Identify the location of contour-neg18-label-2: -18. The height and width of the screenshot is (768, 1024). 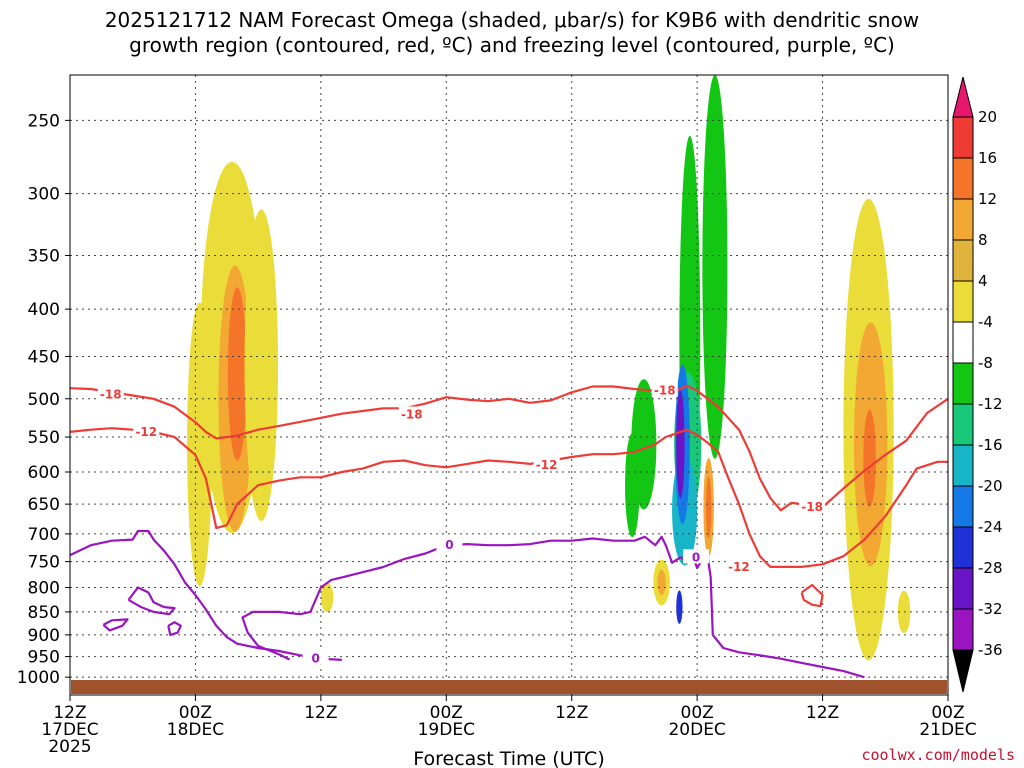
(665, 391).